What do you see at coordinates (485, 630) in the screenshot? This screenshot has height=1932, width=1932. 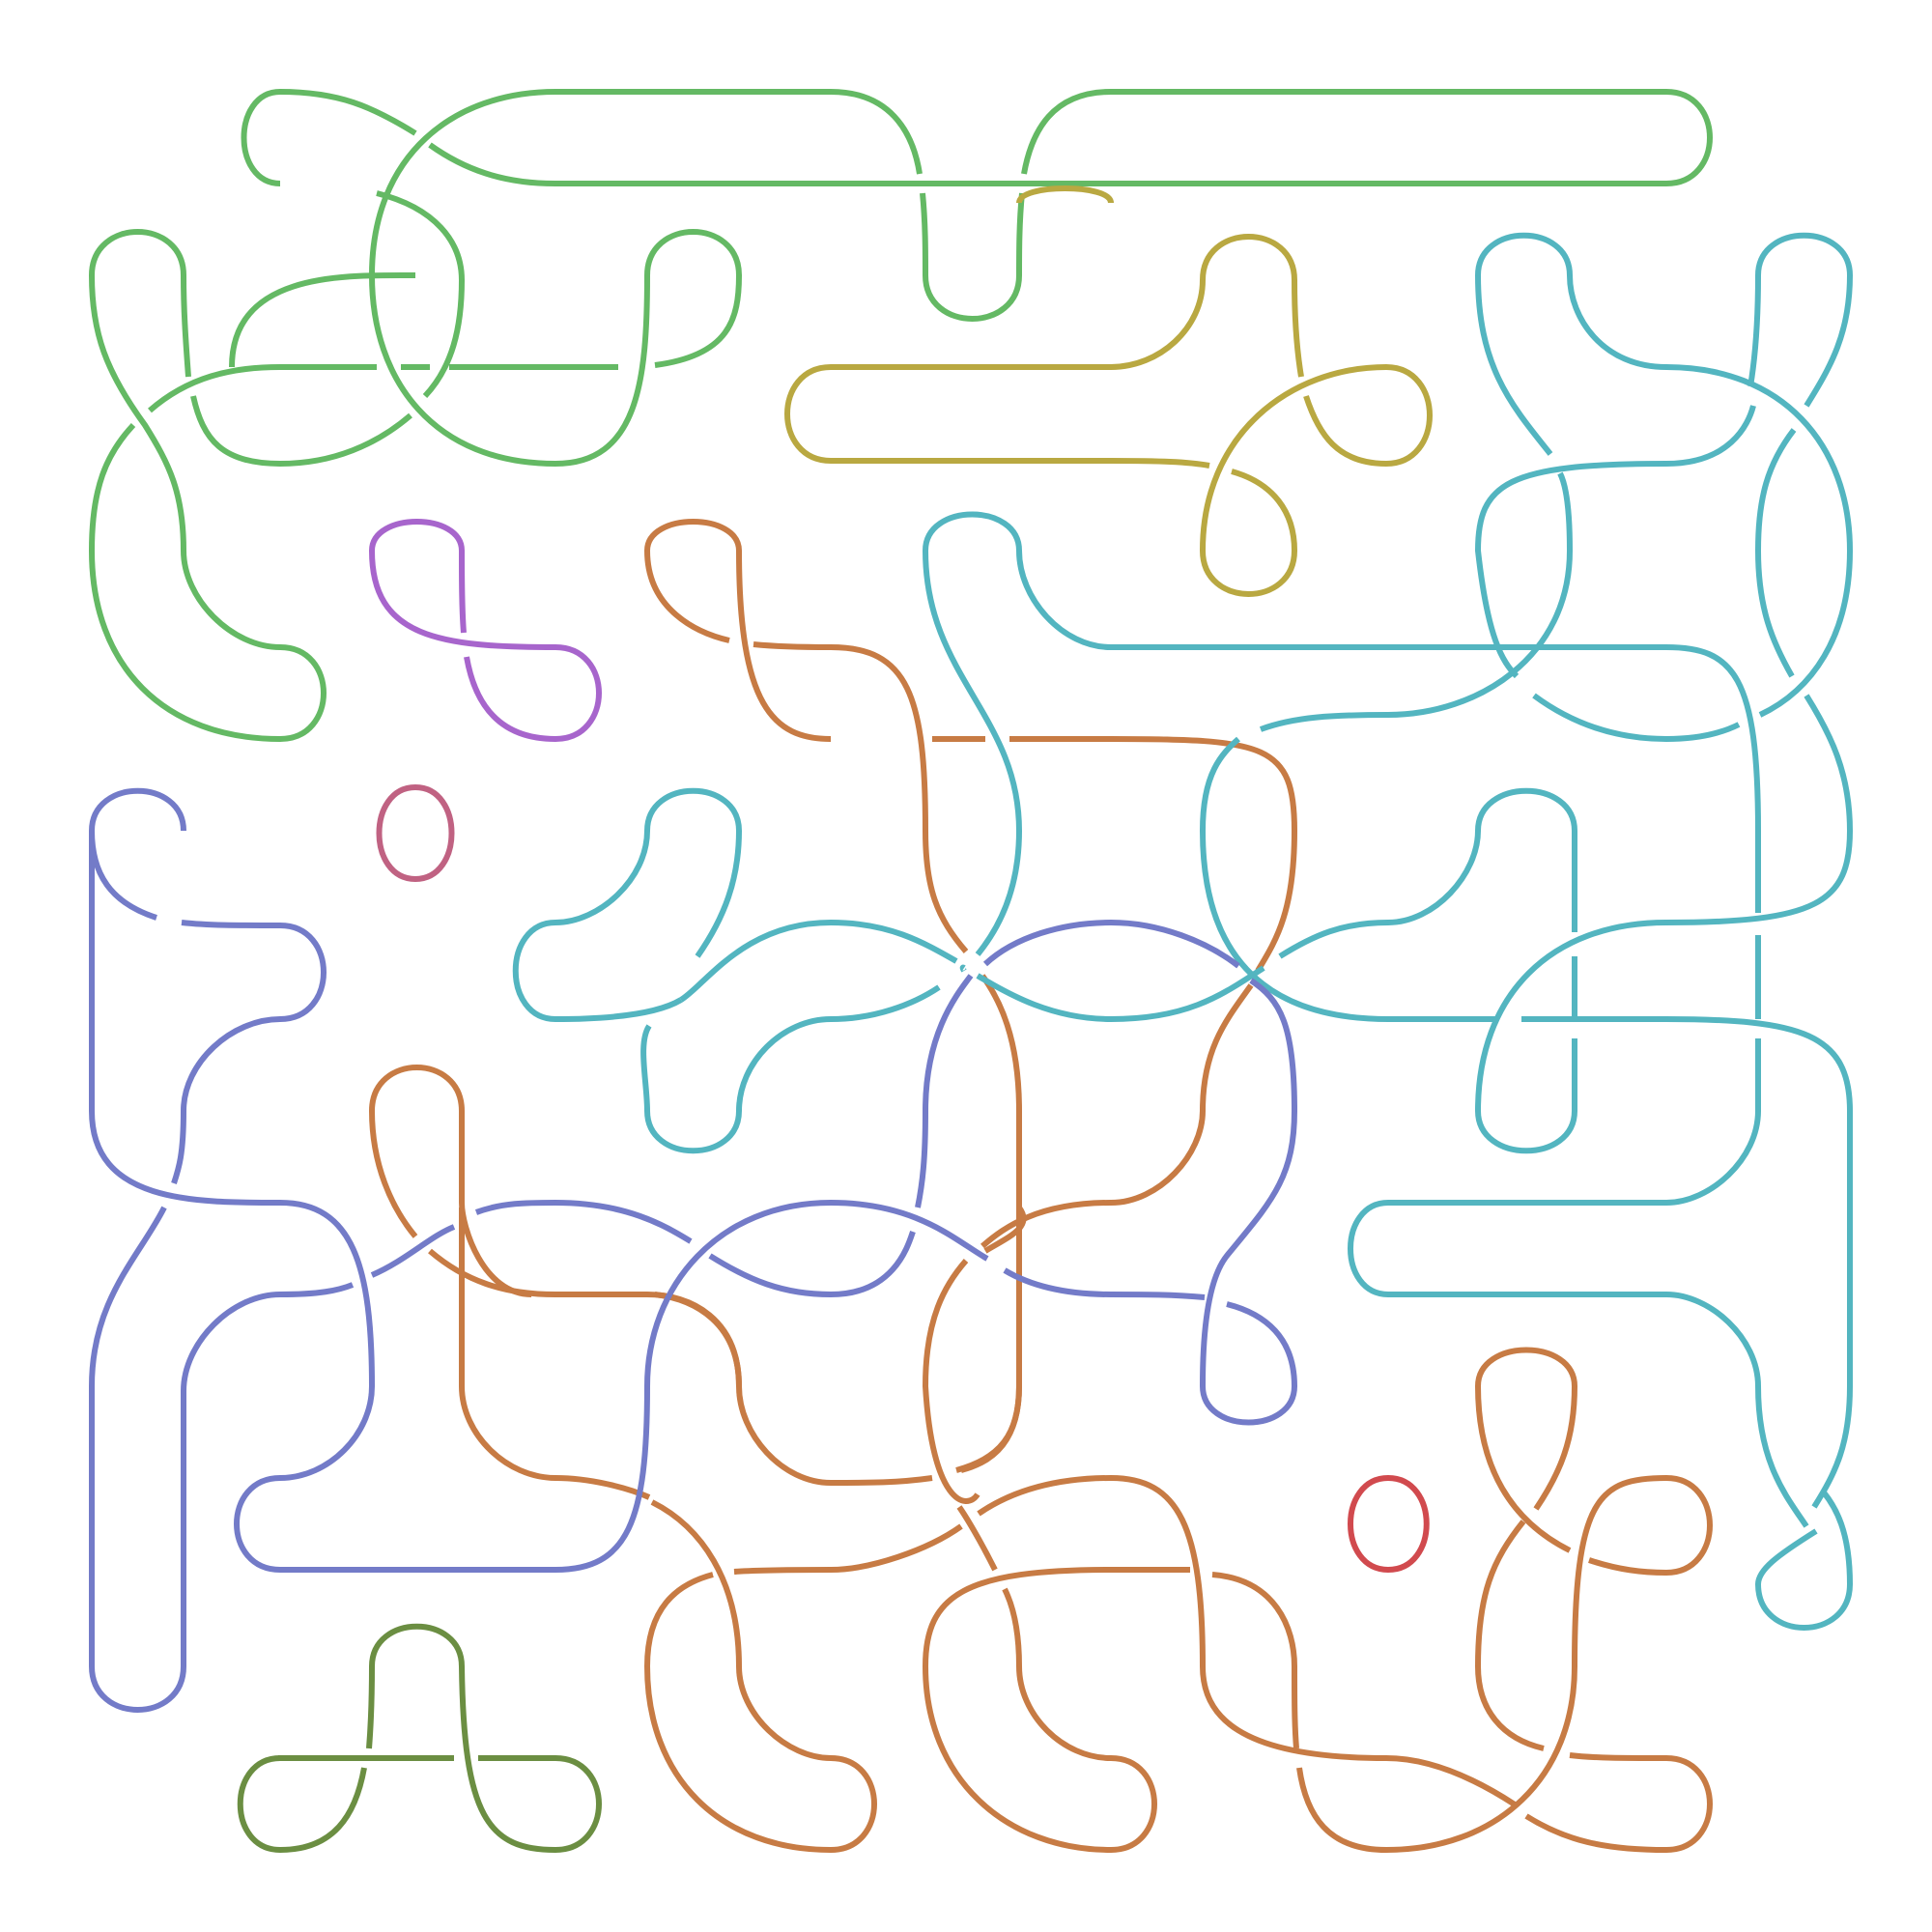 I see `strand-purple` at bounding box center [485, 630].